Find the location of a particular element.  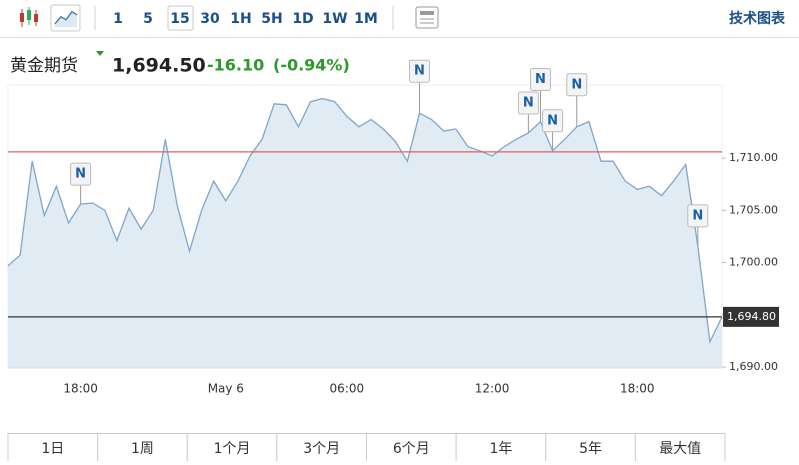

price-change-percent: (-0.94%) is located at coordinates (311, 65).